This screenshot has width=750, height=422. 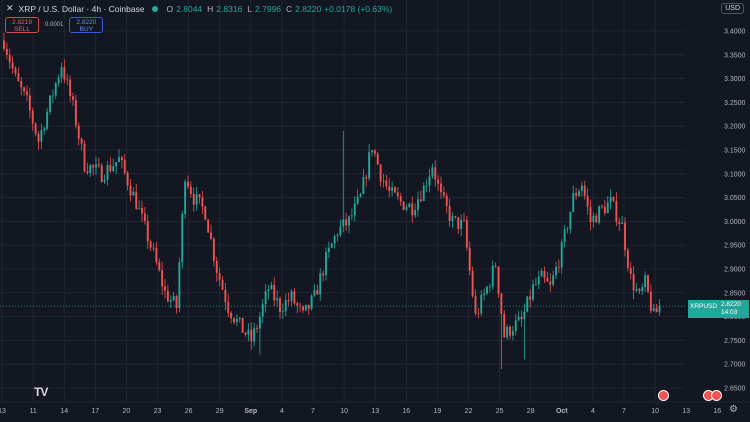 I want to click on close-icon: ✕, so click(x=10, y=8).